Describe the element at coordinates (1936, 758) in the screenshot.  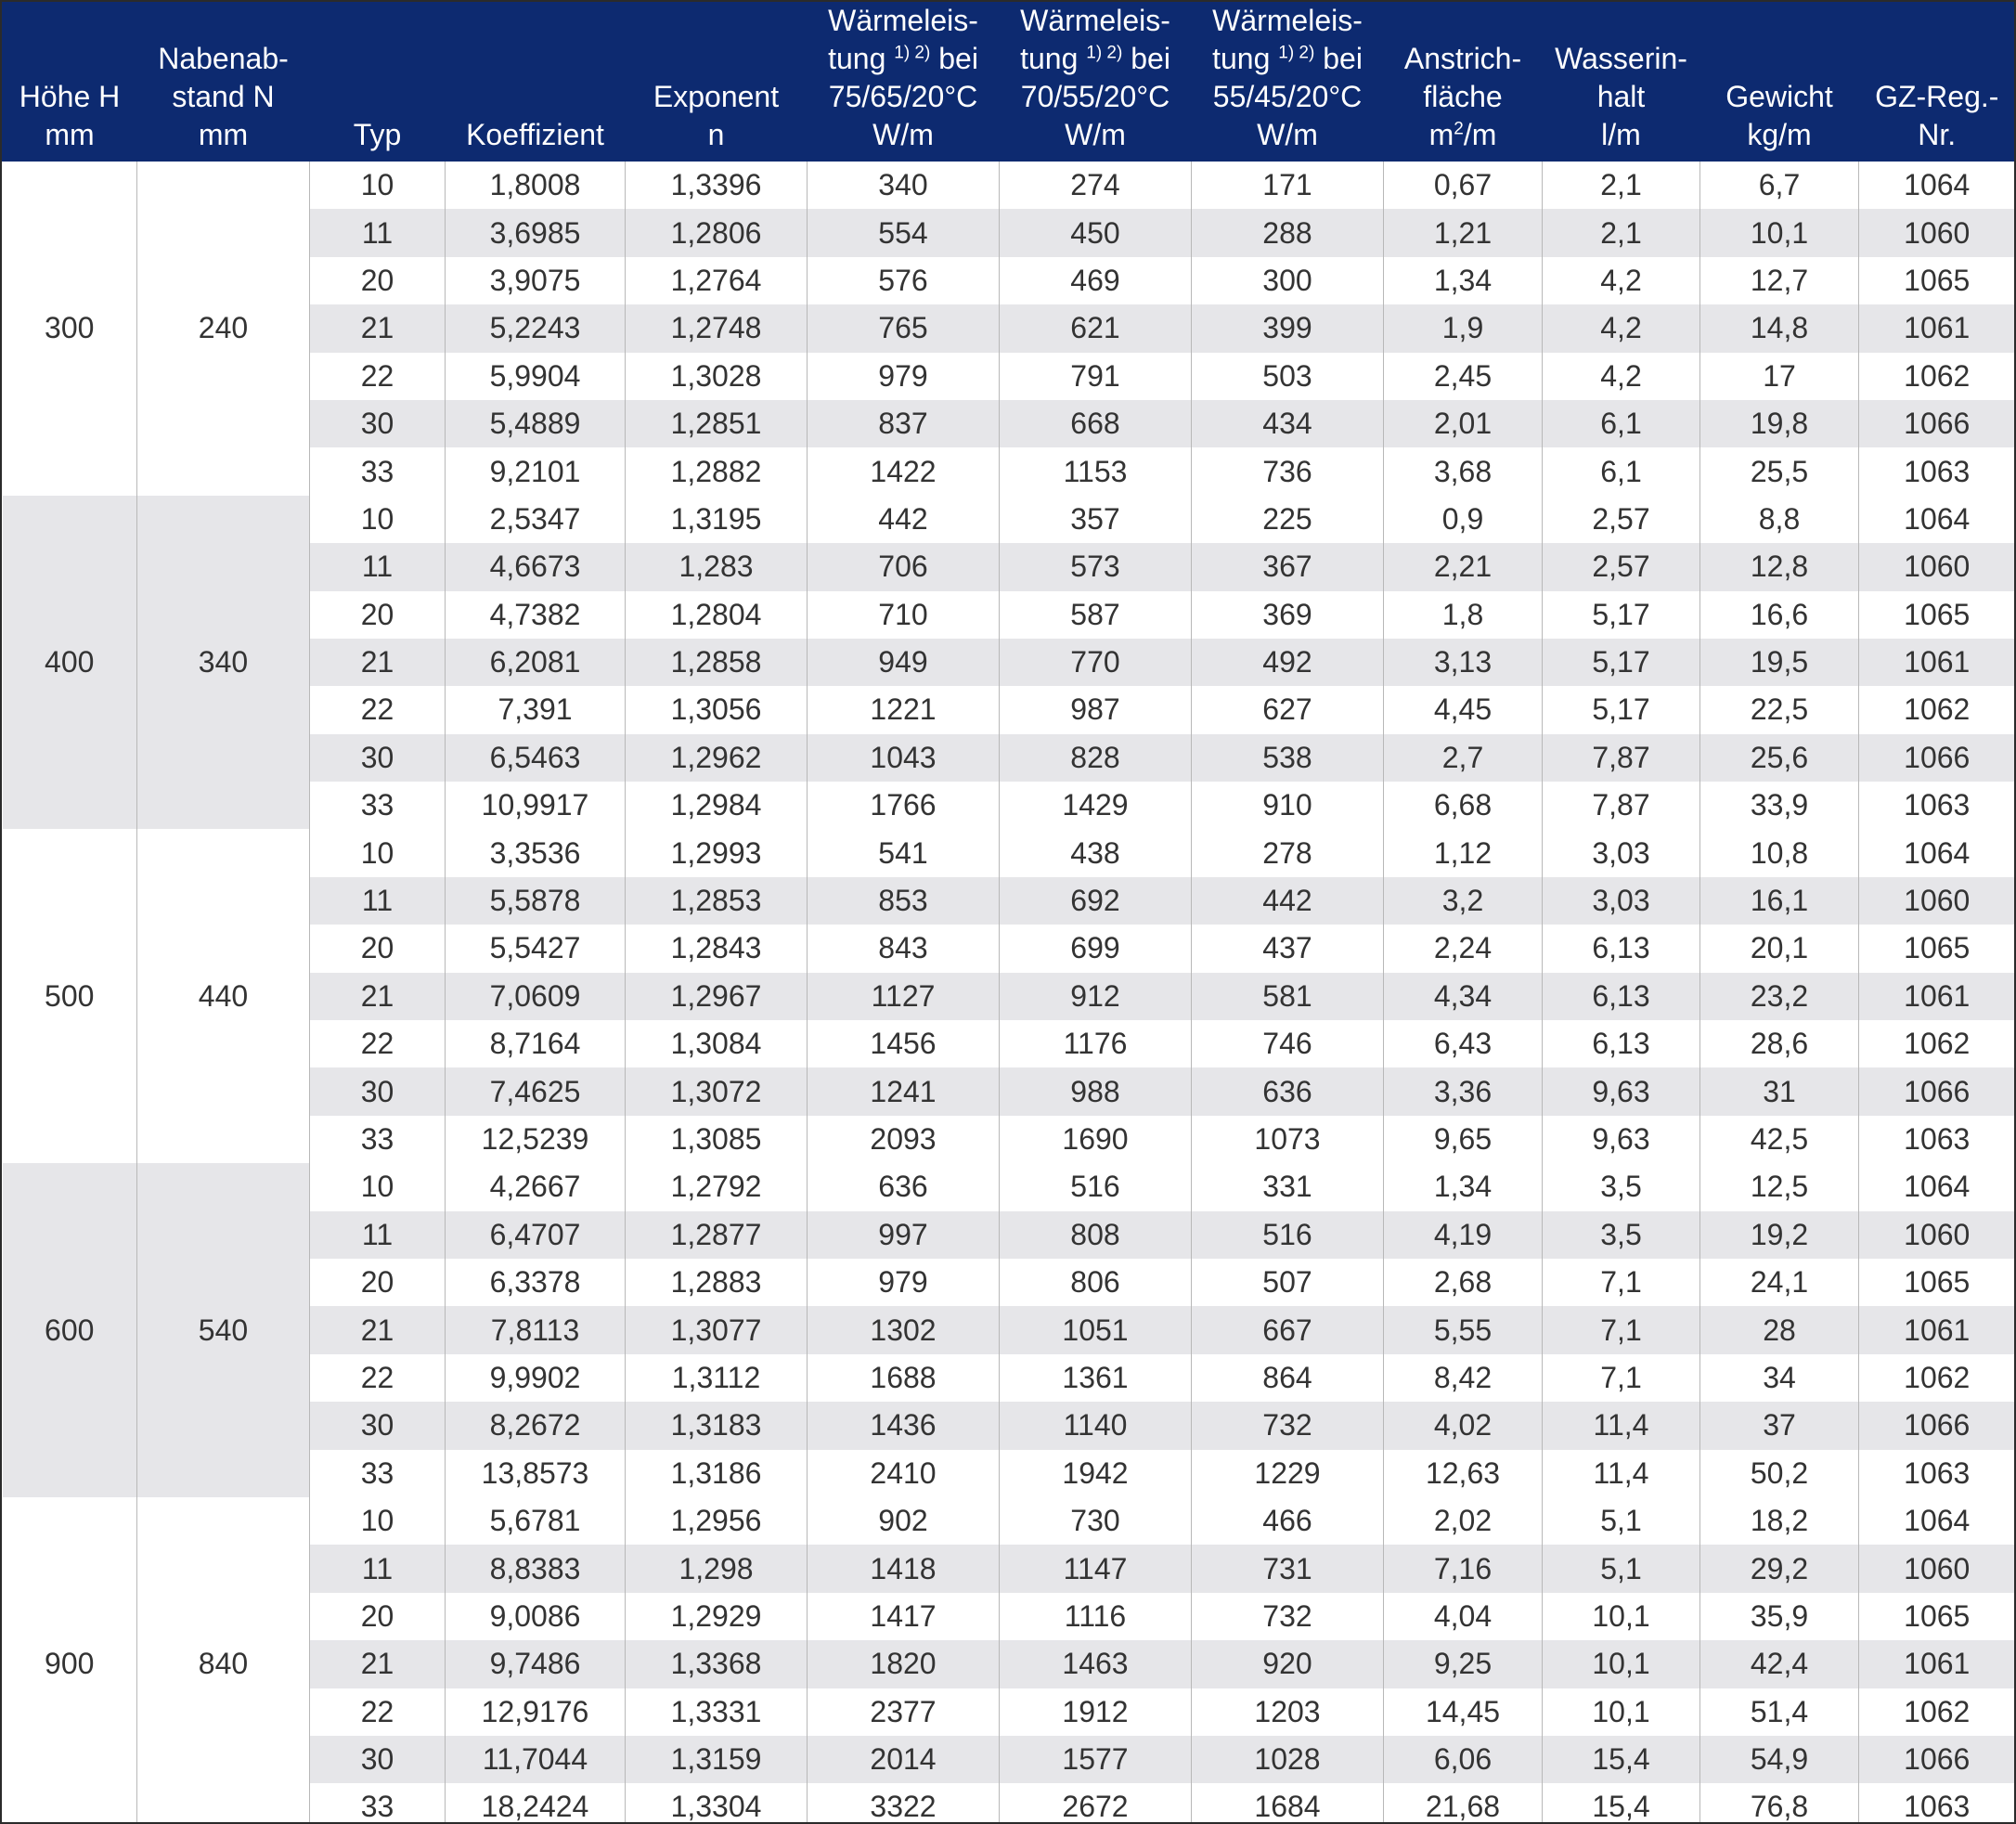
I see `gz-reg-nr-cell: 1066` at that location.